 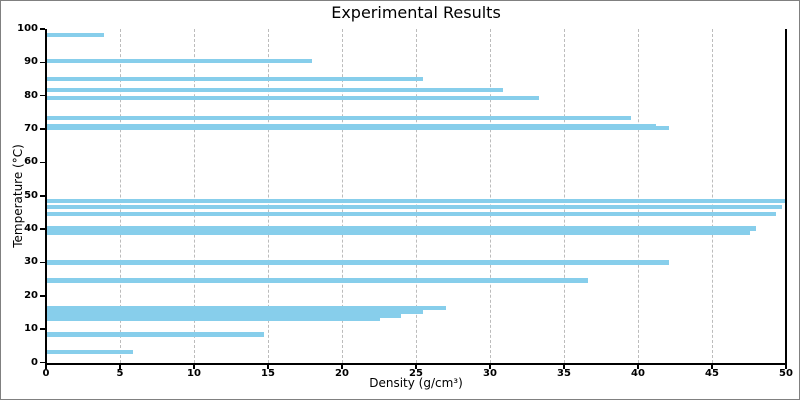 What do you see at coordinates (27, 28) in the screenshot?
I see `y-tick-label: 100` at bounding box center [27, 28].